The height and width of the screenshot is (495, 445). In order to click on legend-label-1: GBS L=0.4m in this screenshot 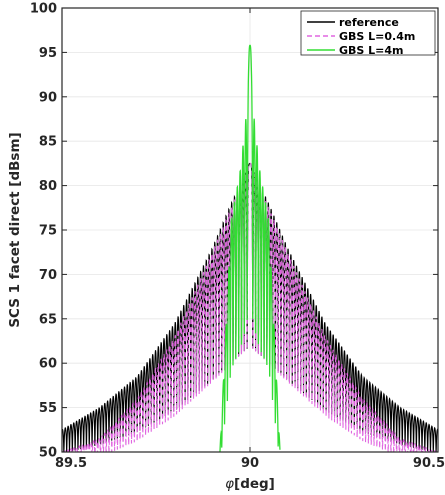, I will do `click(377, 36)`.